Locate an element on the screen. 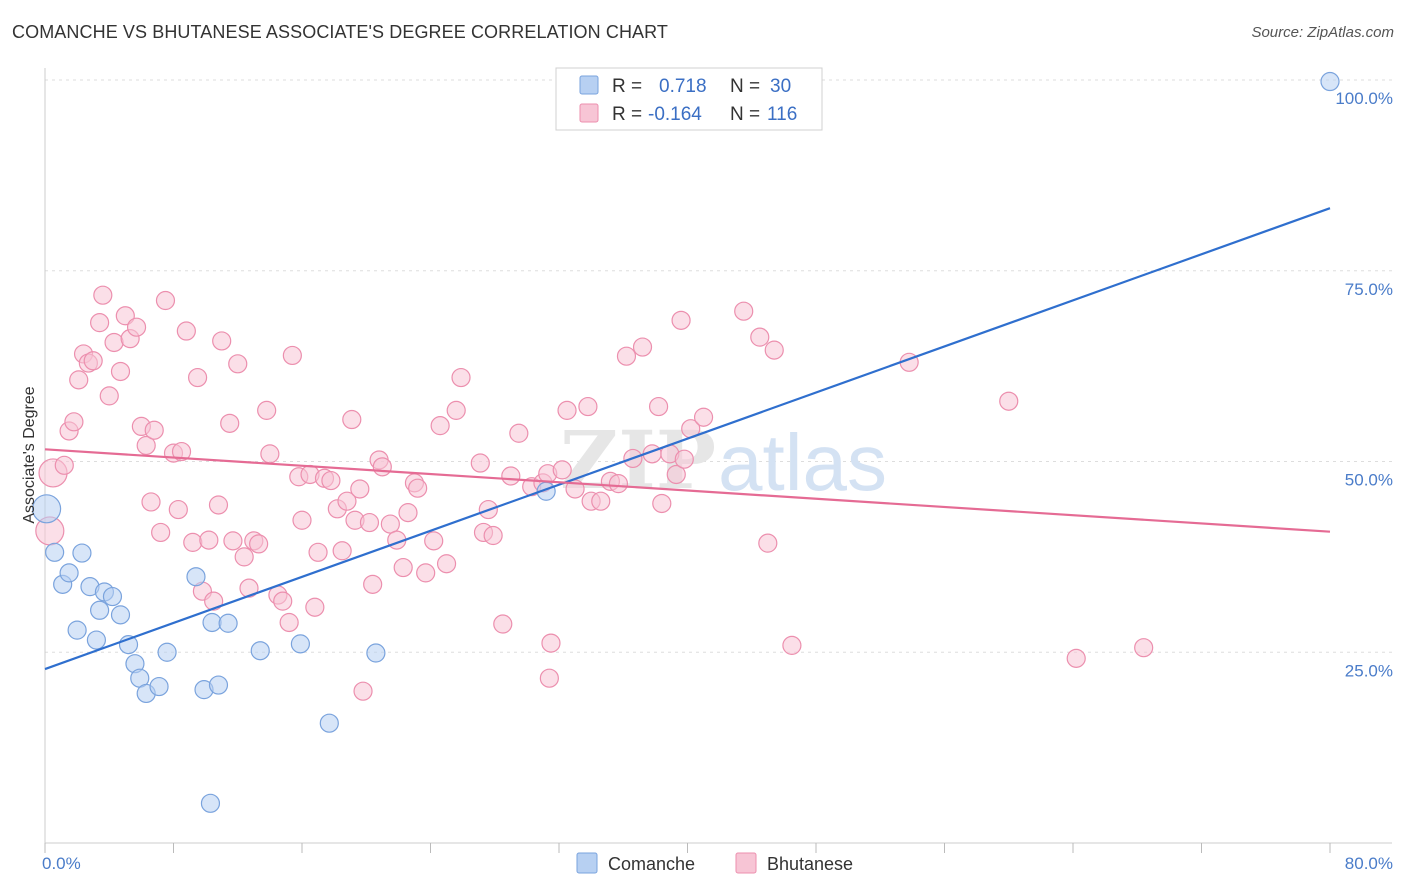 This screenshot has width=1406, height=892. y-tick-label-2: 75.0% is located at coordinates (1369, 289).